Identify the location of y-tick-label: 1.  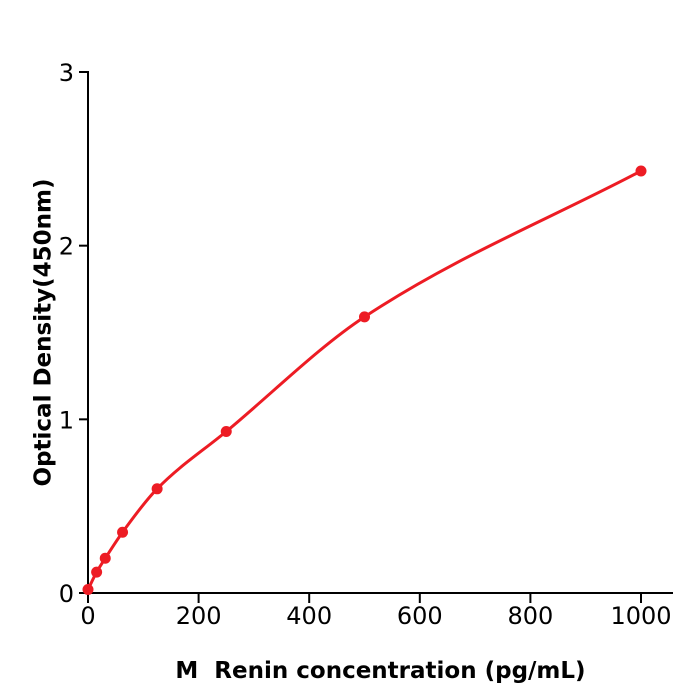
(66, 420).